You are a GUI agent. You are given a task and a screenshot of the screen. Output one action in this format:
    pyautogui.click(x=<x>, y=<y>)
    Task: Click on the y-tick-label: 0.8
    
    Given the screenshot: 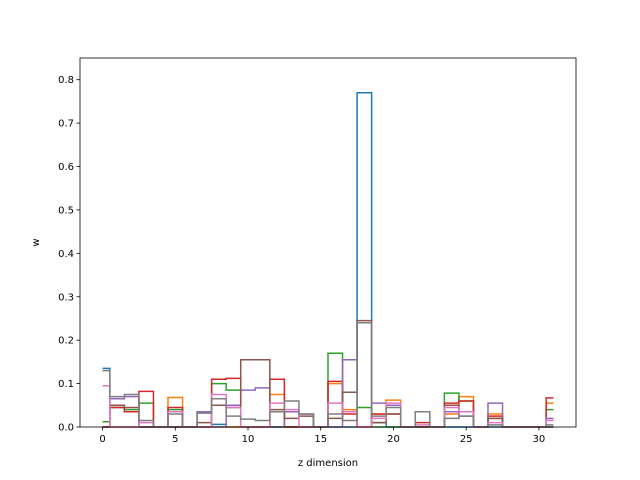 What is the action you would take?
    pyautogui.click(x=66, y=80)
    